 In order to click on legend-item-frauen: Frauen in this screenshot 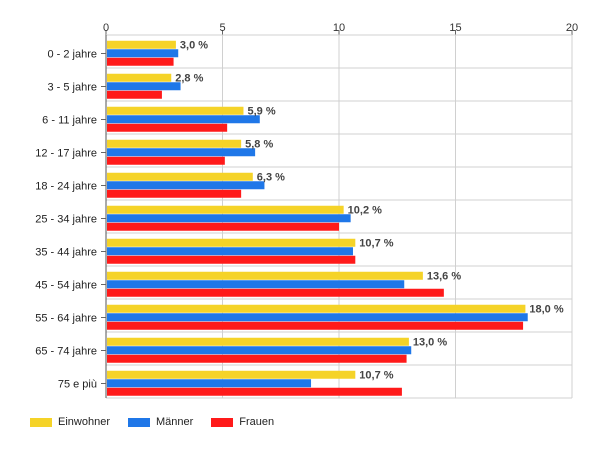, I will do `click(242, 422)`.